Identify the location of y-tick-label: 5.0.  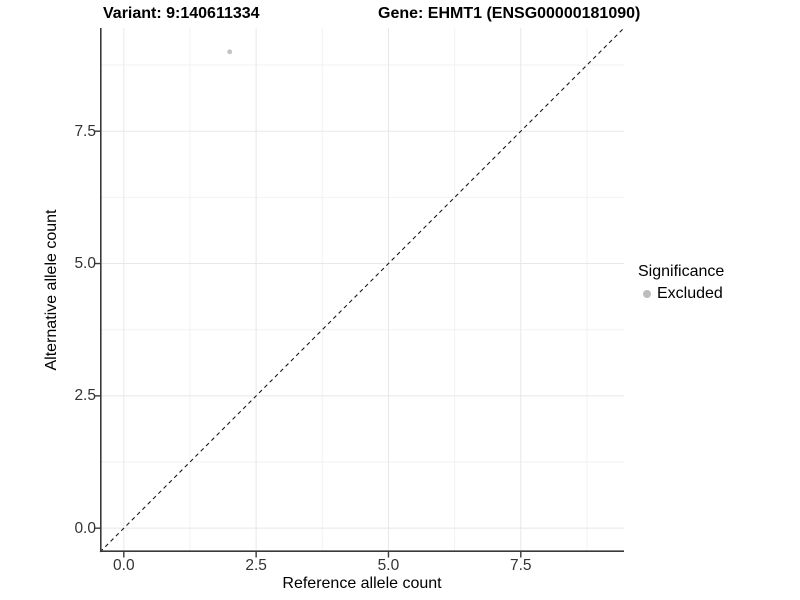
(85, 264).